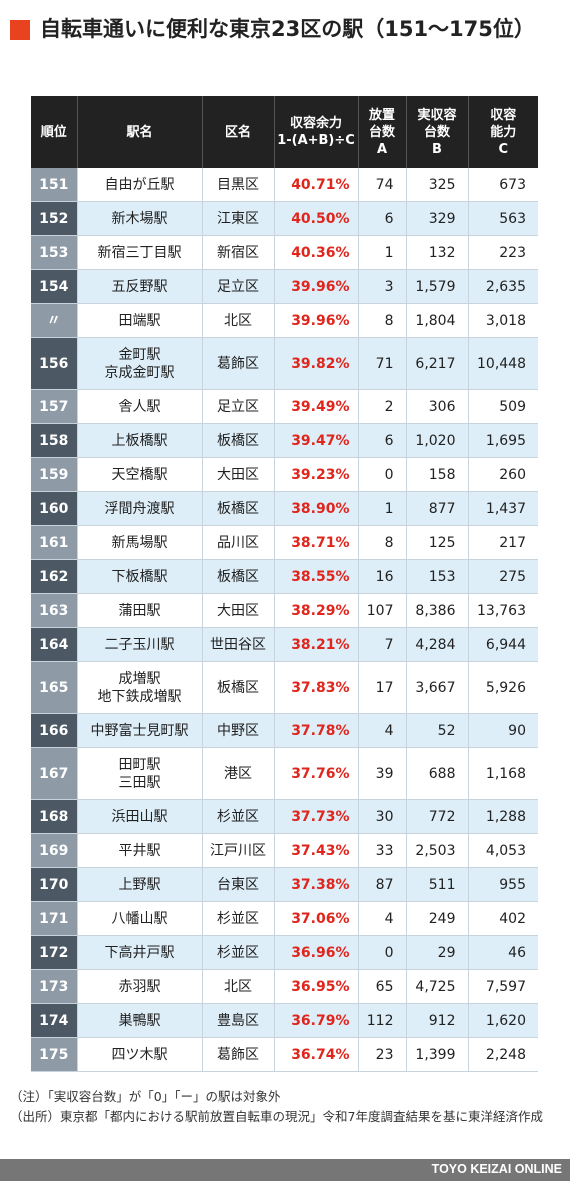  What do you see at coordinates (316, 610) in the screenshot?
I see `cell-ratio: 38.29%` at bounding box center [316, 610].